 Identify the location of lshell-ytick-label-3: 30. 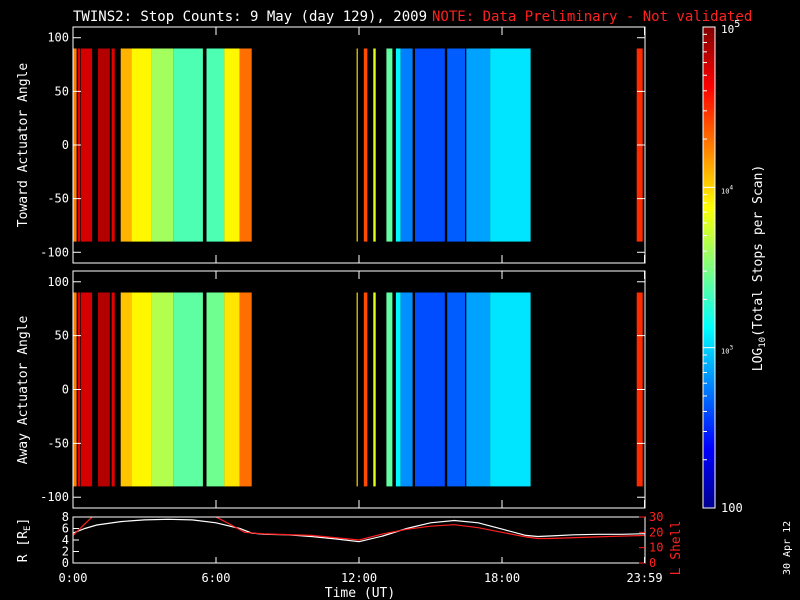
(656, 517).